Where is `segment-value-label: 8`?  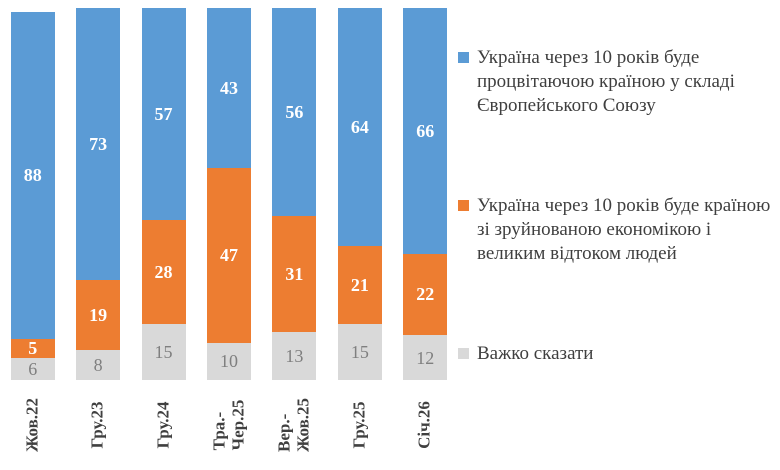
segment-value-label: 8 is located at coordinates (98, 365).